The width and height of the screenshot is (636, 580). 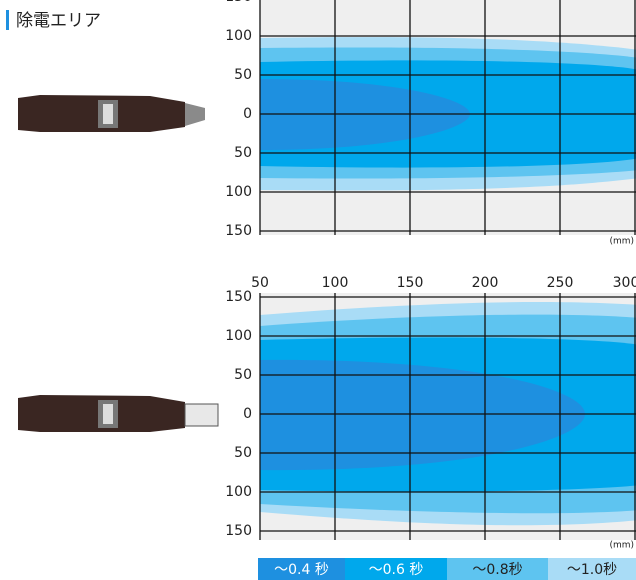 I want to click on zone, so click(x=422, y=415).